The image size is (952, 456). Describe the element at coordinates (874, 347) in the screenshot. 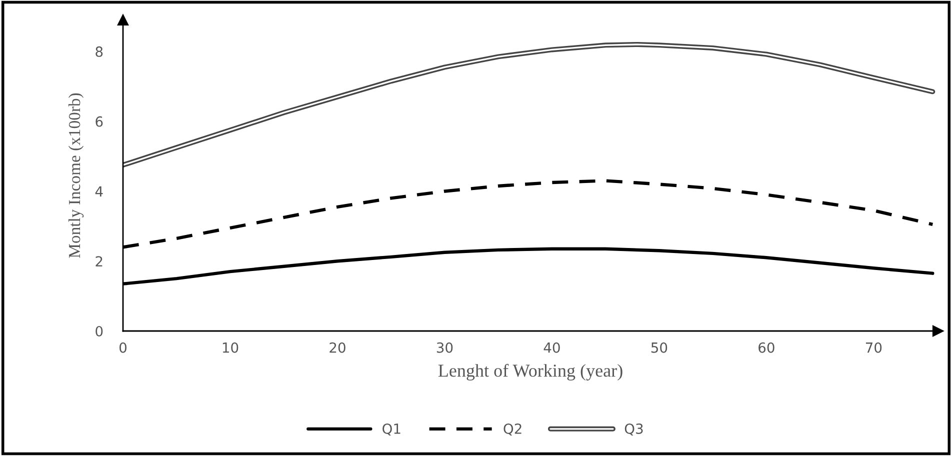

I see `x-tick-label: 70` at that location.